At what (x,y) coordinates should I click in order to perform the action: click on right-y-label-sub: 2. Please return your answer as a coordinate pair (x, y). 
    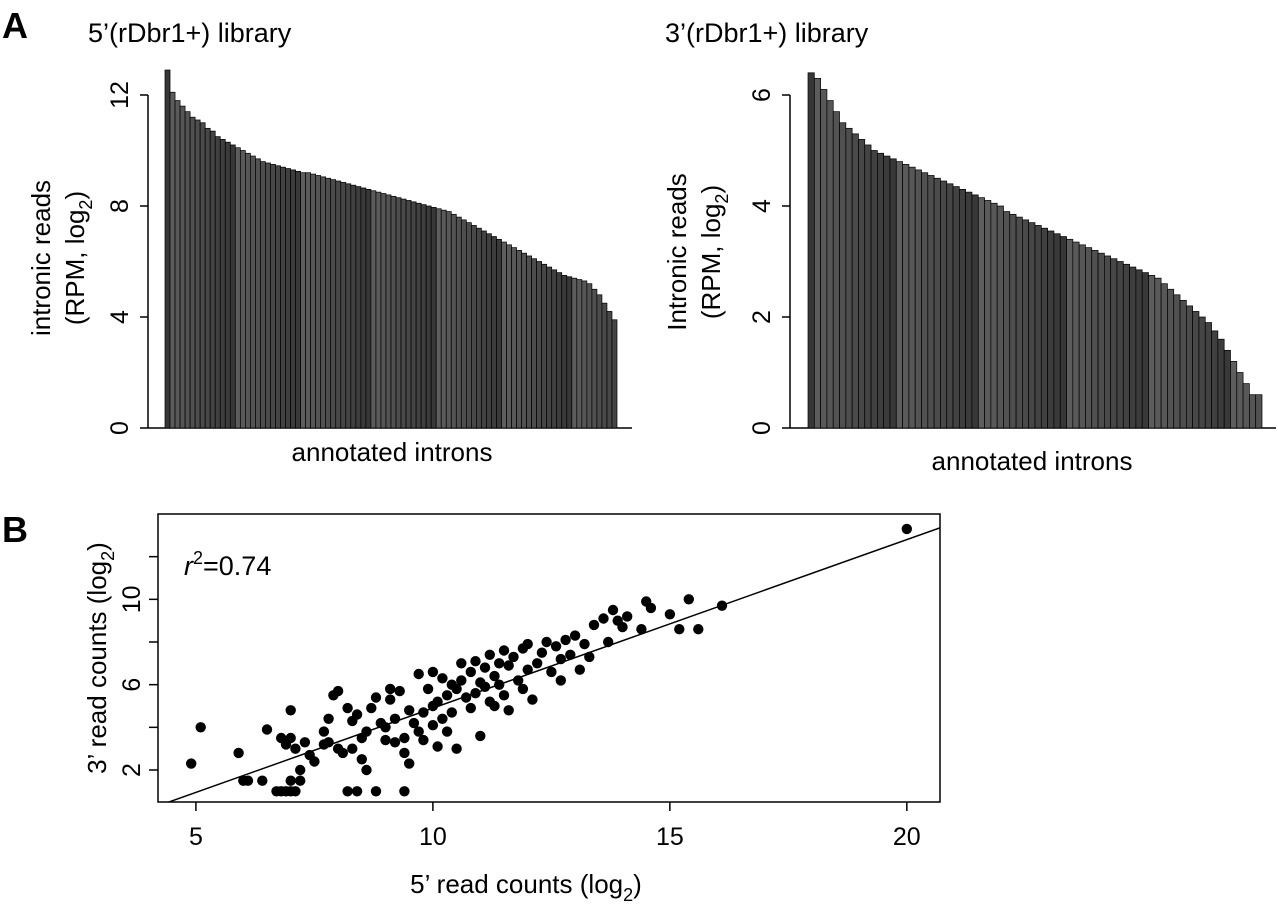
    Looking at the image, I should click on (722, 199).